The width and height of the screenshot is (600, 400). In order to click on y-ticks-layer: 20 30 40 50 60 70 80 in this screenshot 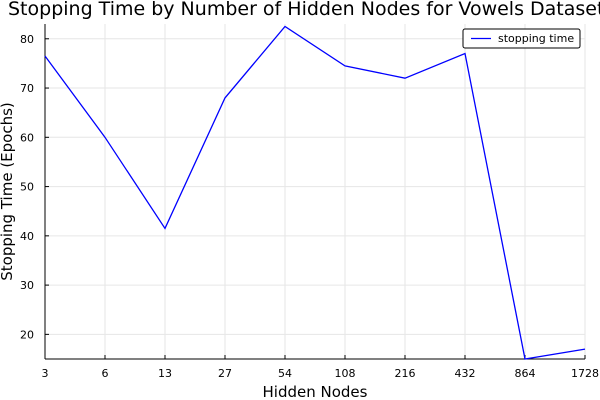, I will do `click(34, 187)`.